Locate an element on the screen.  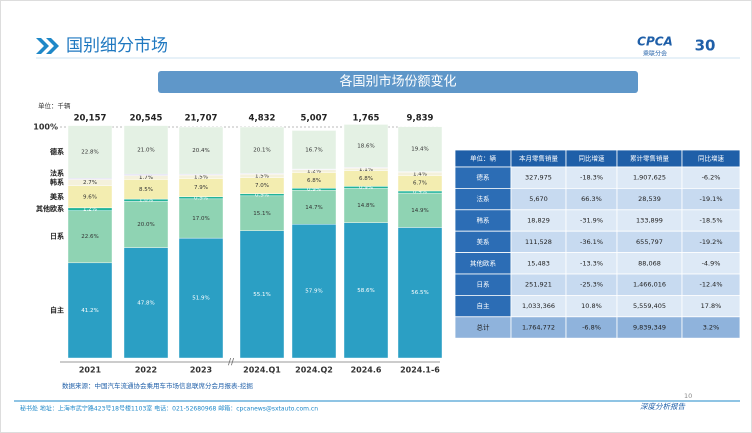
x-tick-label: 2021 is located at coordinates (90, 370).